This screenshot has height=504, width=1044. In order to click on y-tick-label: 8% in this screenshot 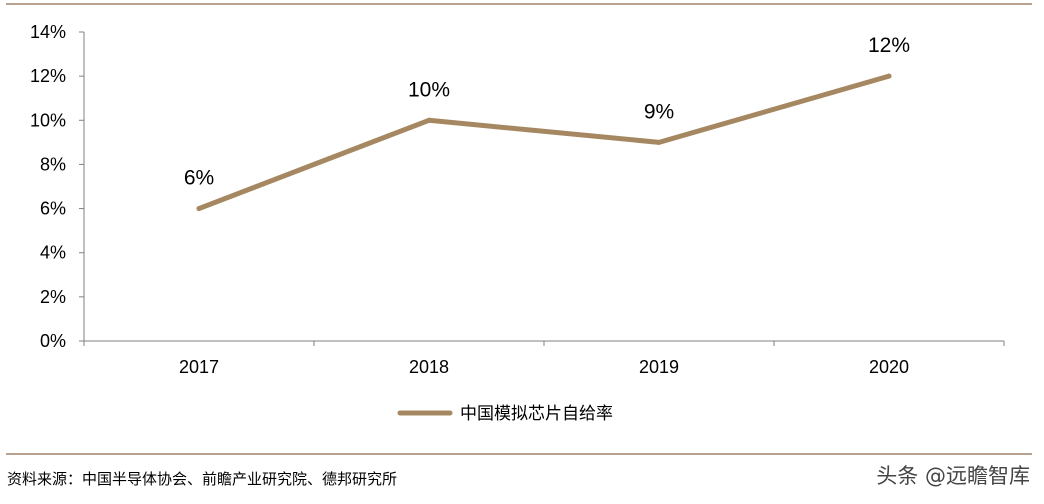, I will do `click(53, 164)`.